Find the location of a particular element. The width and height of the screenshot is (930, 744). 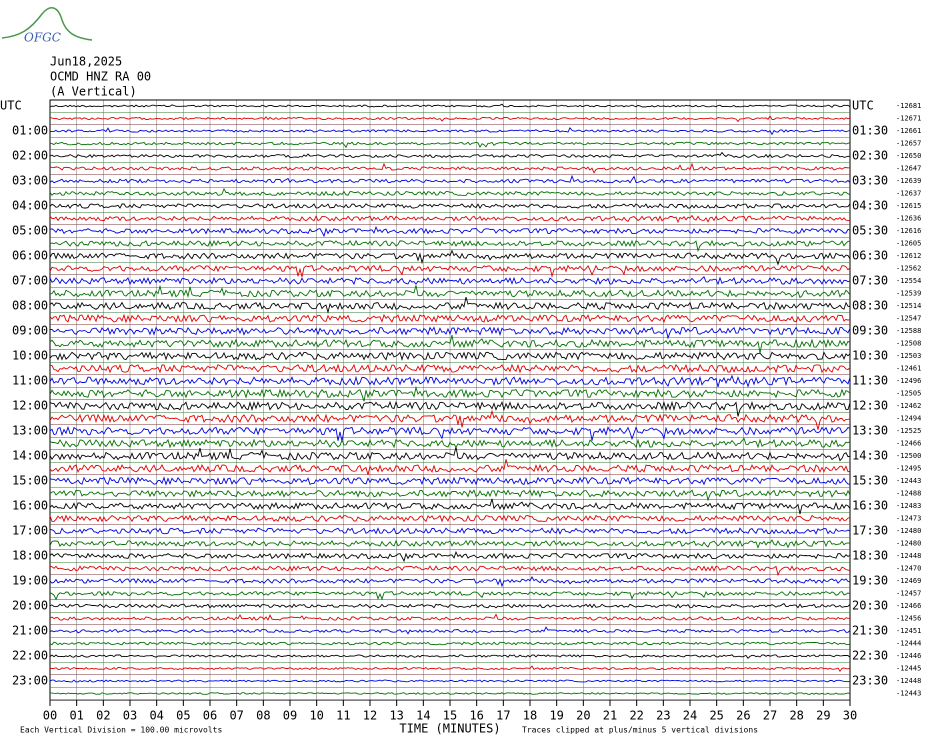

trace-offset: -12503 is located at coordinates (908, 356).